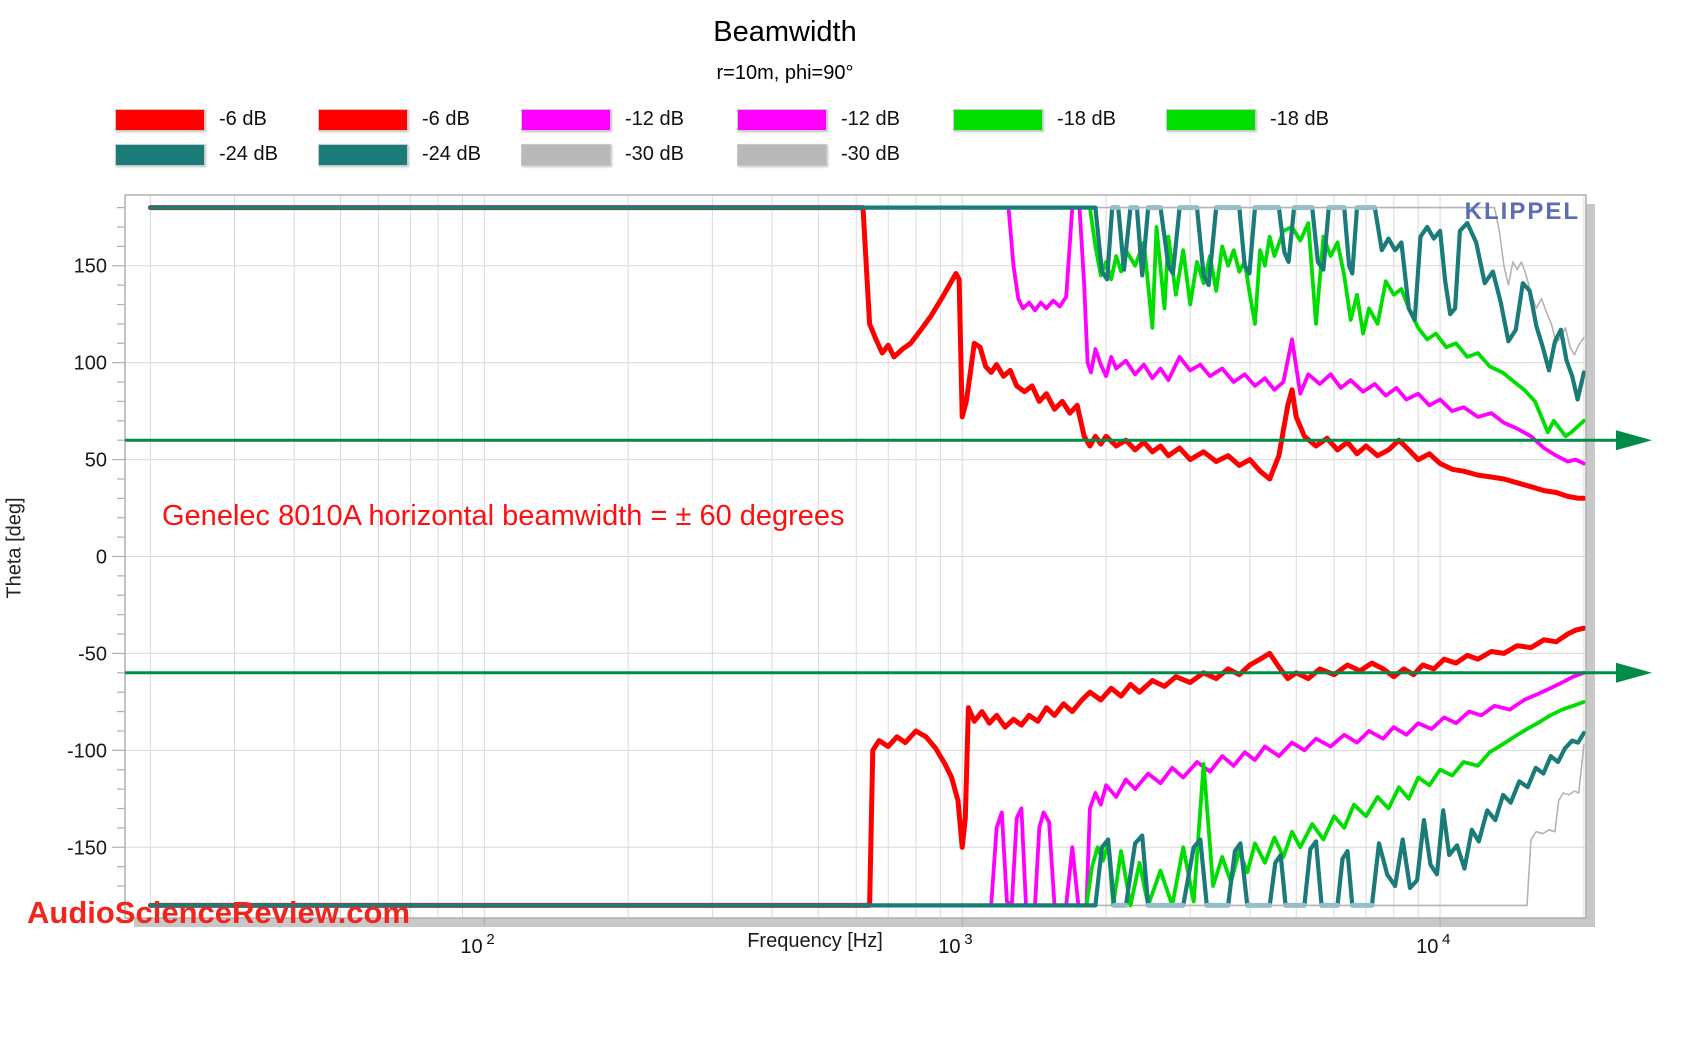 The height and width of the screenshot is (1064, 1685). What do you see at coordinates (92, 654) in the screenshot?
I see `y-tick-label: -50` at bounding box center [92, 654].